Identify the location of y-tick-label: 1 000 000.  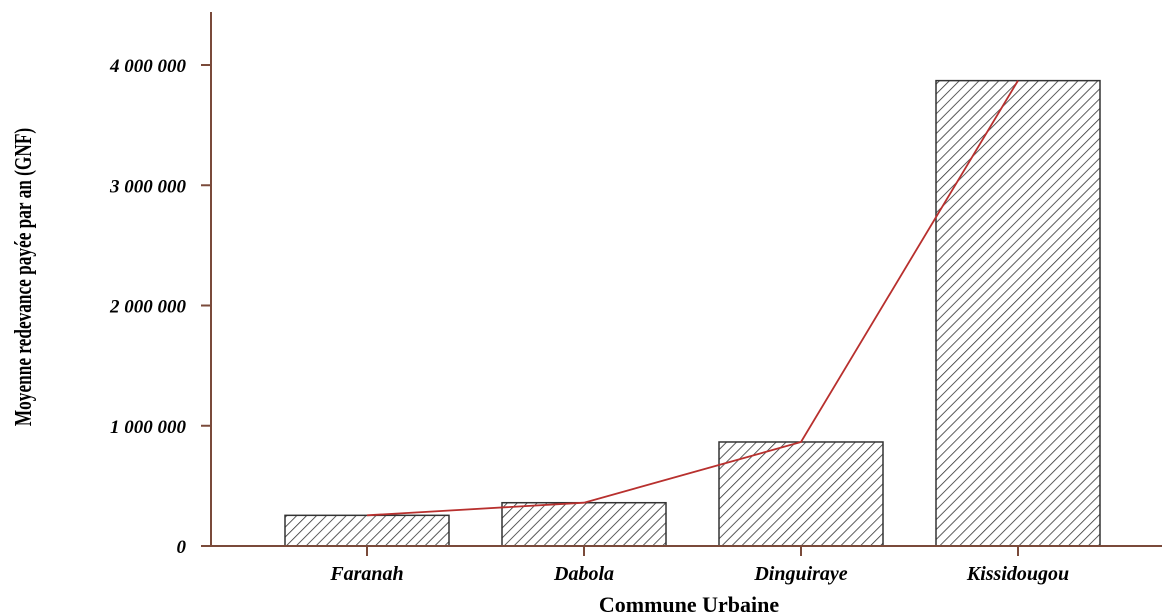
(148, 427).